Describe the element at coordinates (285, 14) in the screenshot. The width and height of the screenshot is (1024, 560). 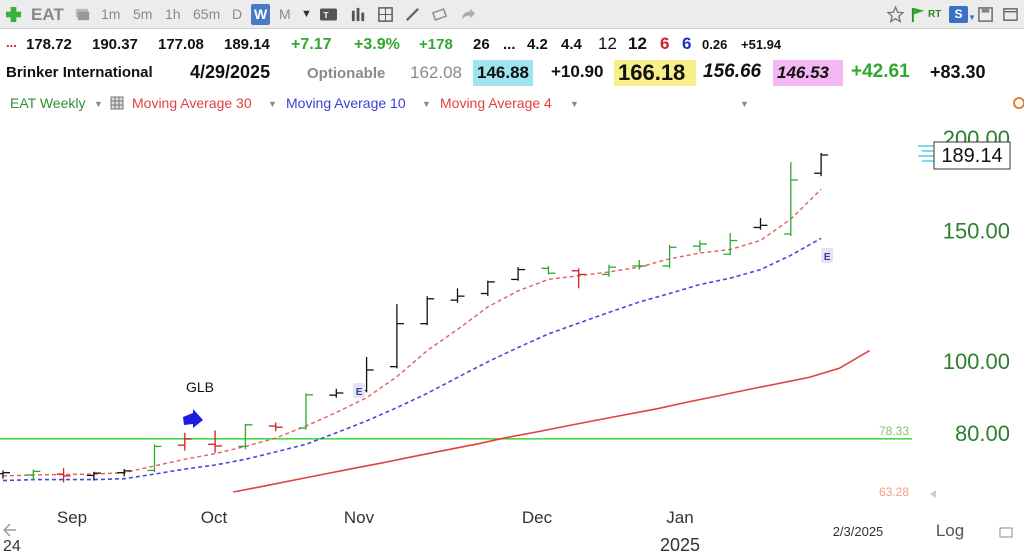
I see `interval-m: M` at that location.